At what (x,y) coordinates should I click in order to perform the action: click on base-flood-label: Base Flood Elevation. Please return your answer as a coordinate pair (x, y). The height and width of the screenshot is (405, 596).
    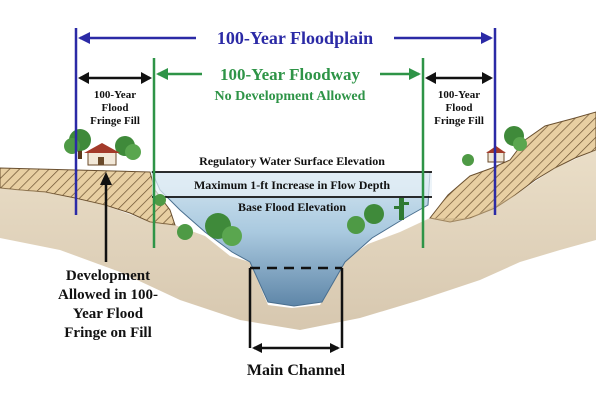
    Looking at the image, I should click on (292, 207).